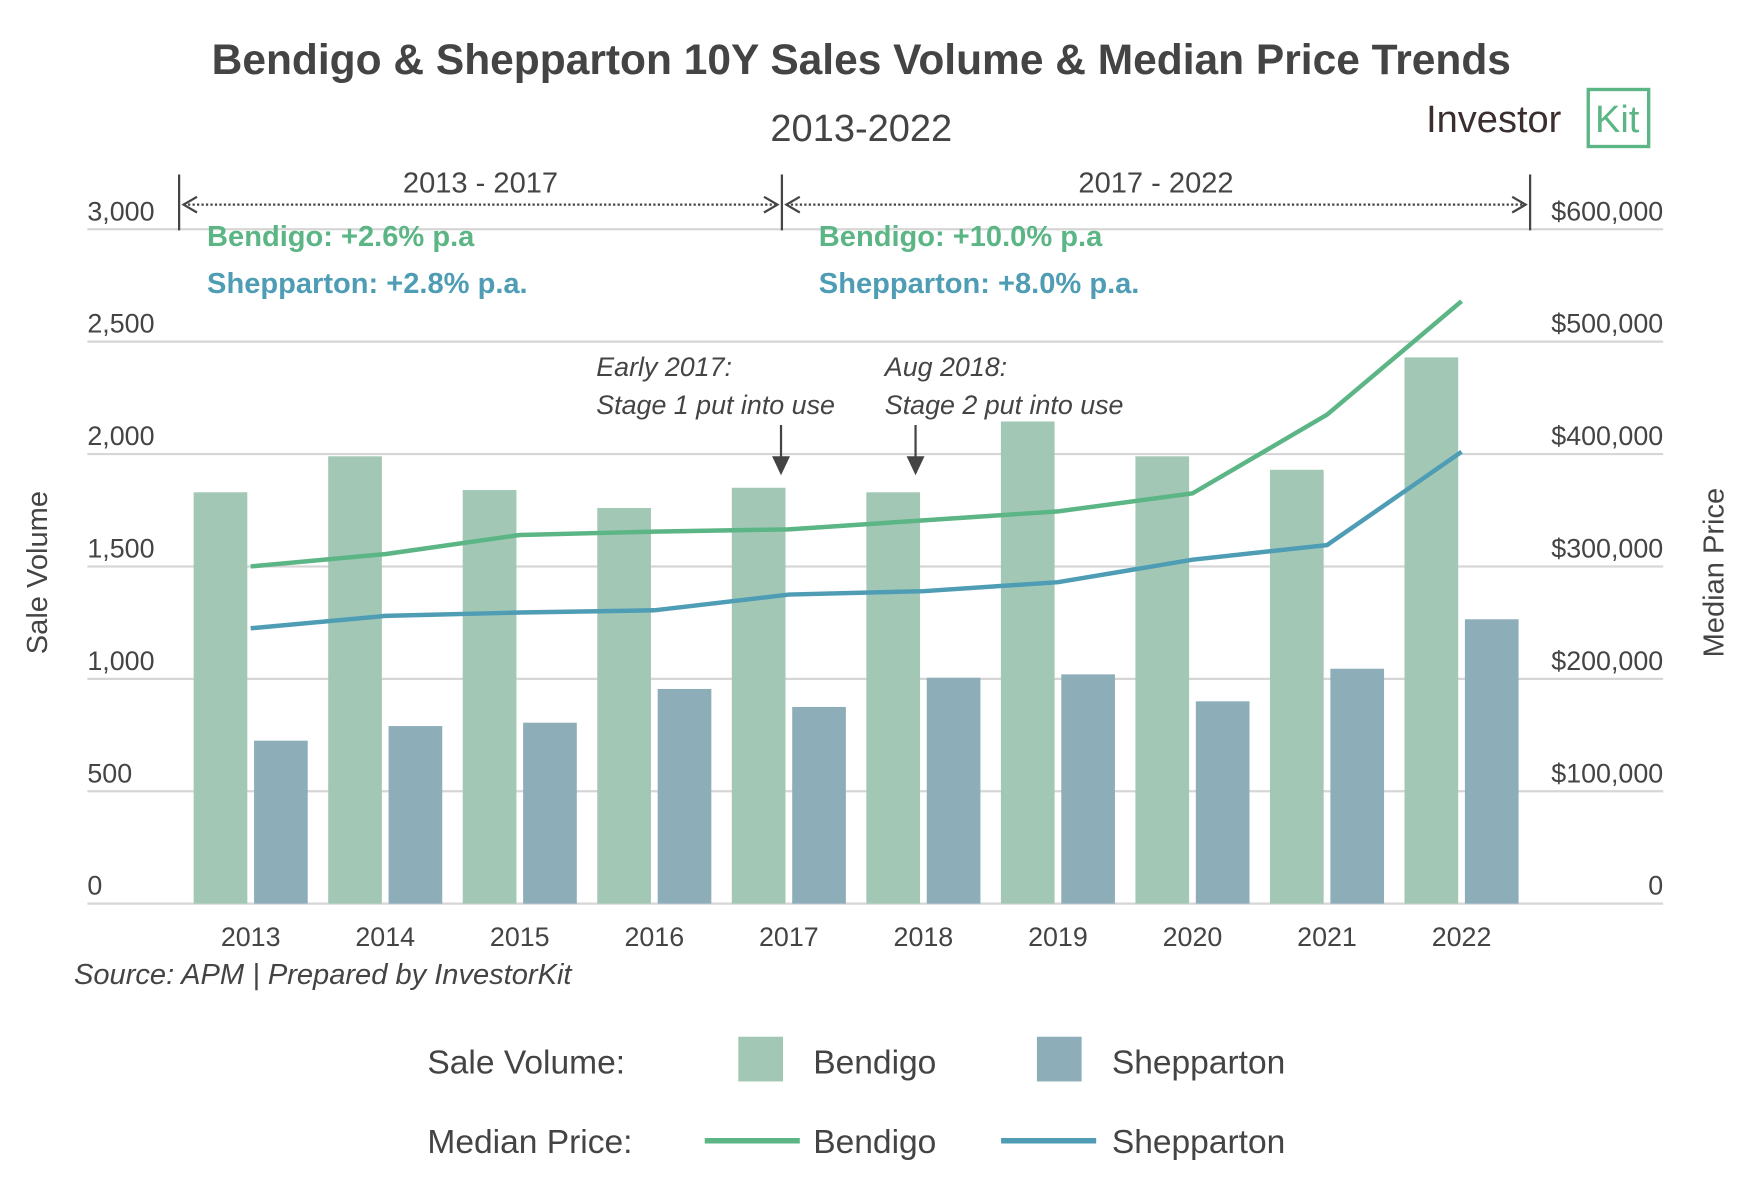 This screenshot has width=1745, height=1181. What do you see at coordinates (120, 324) in the screenshot?
I see `y-tick-label: 2,500` at bounding box center [120, 324].